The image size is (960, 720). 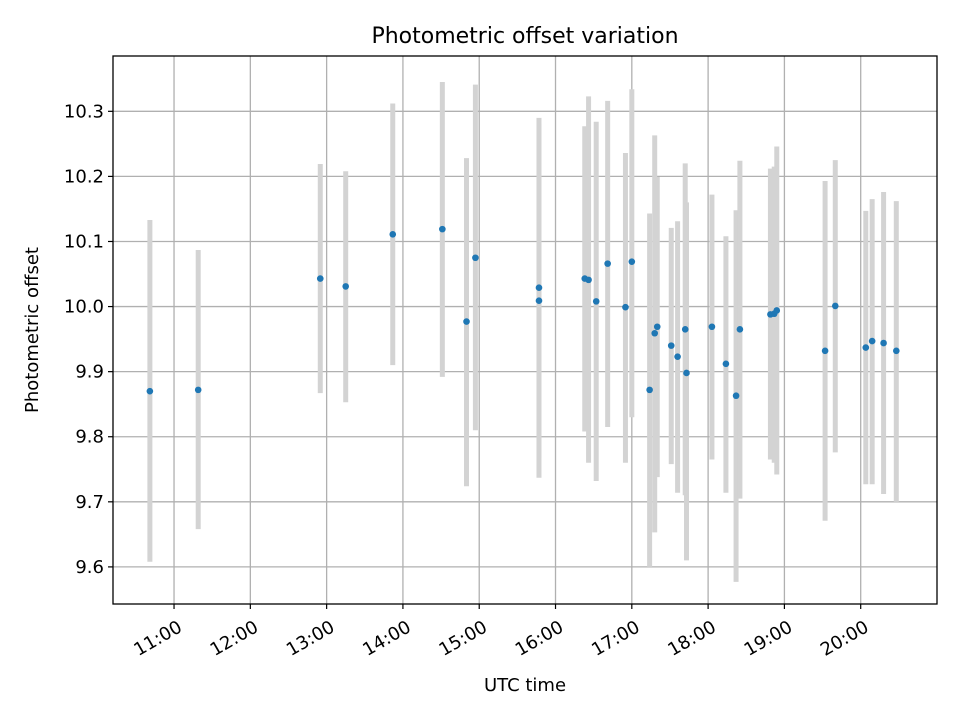 What do you see at coordinates (84, 111) in the screenshot?
I see `y-tick-label: 10.3` at bounding box center [84, 111].